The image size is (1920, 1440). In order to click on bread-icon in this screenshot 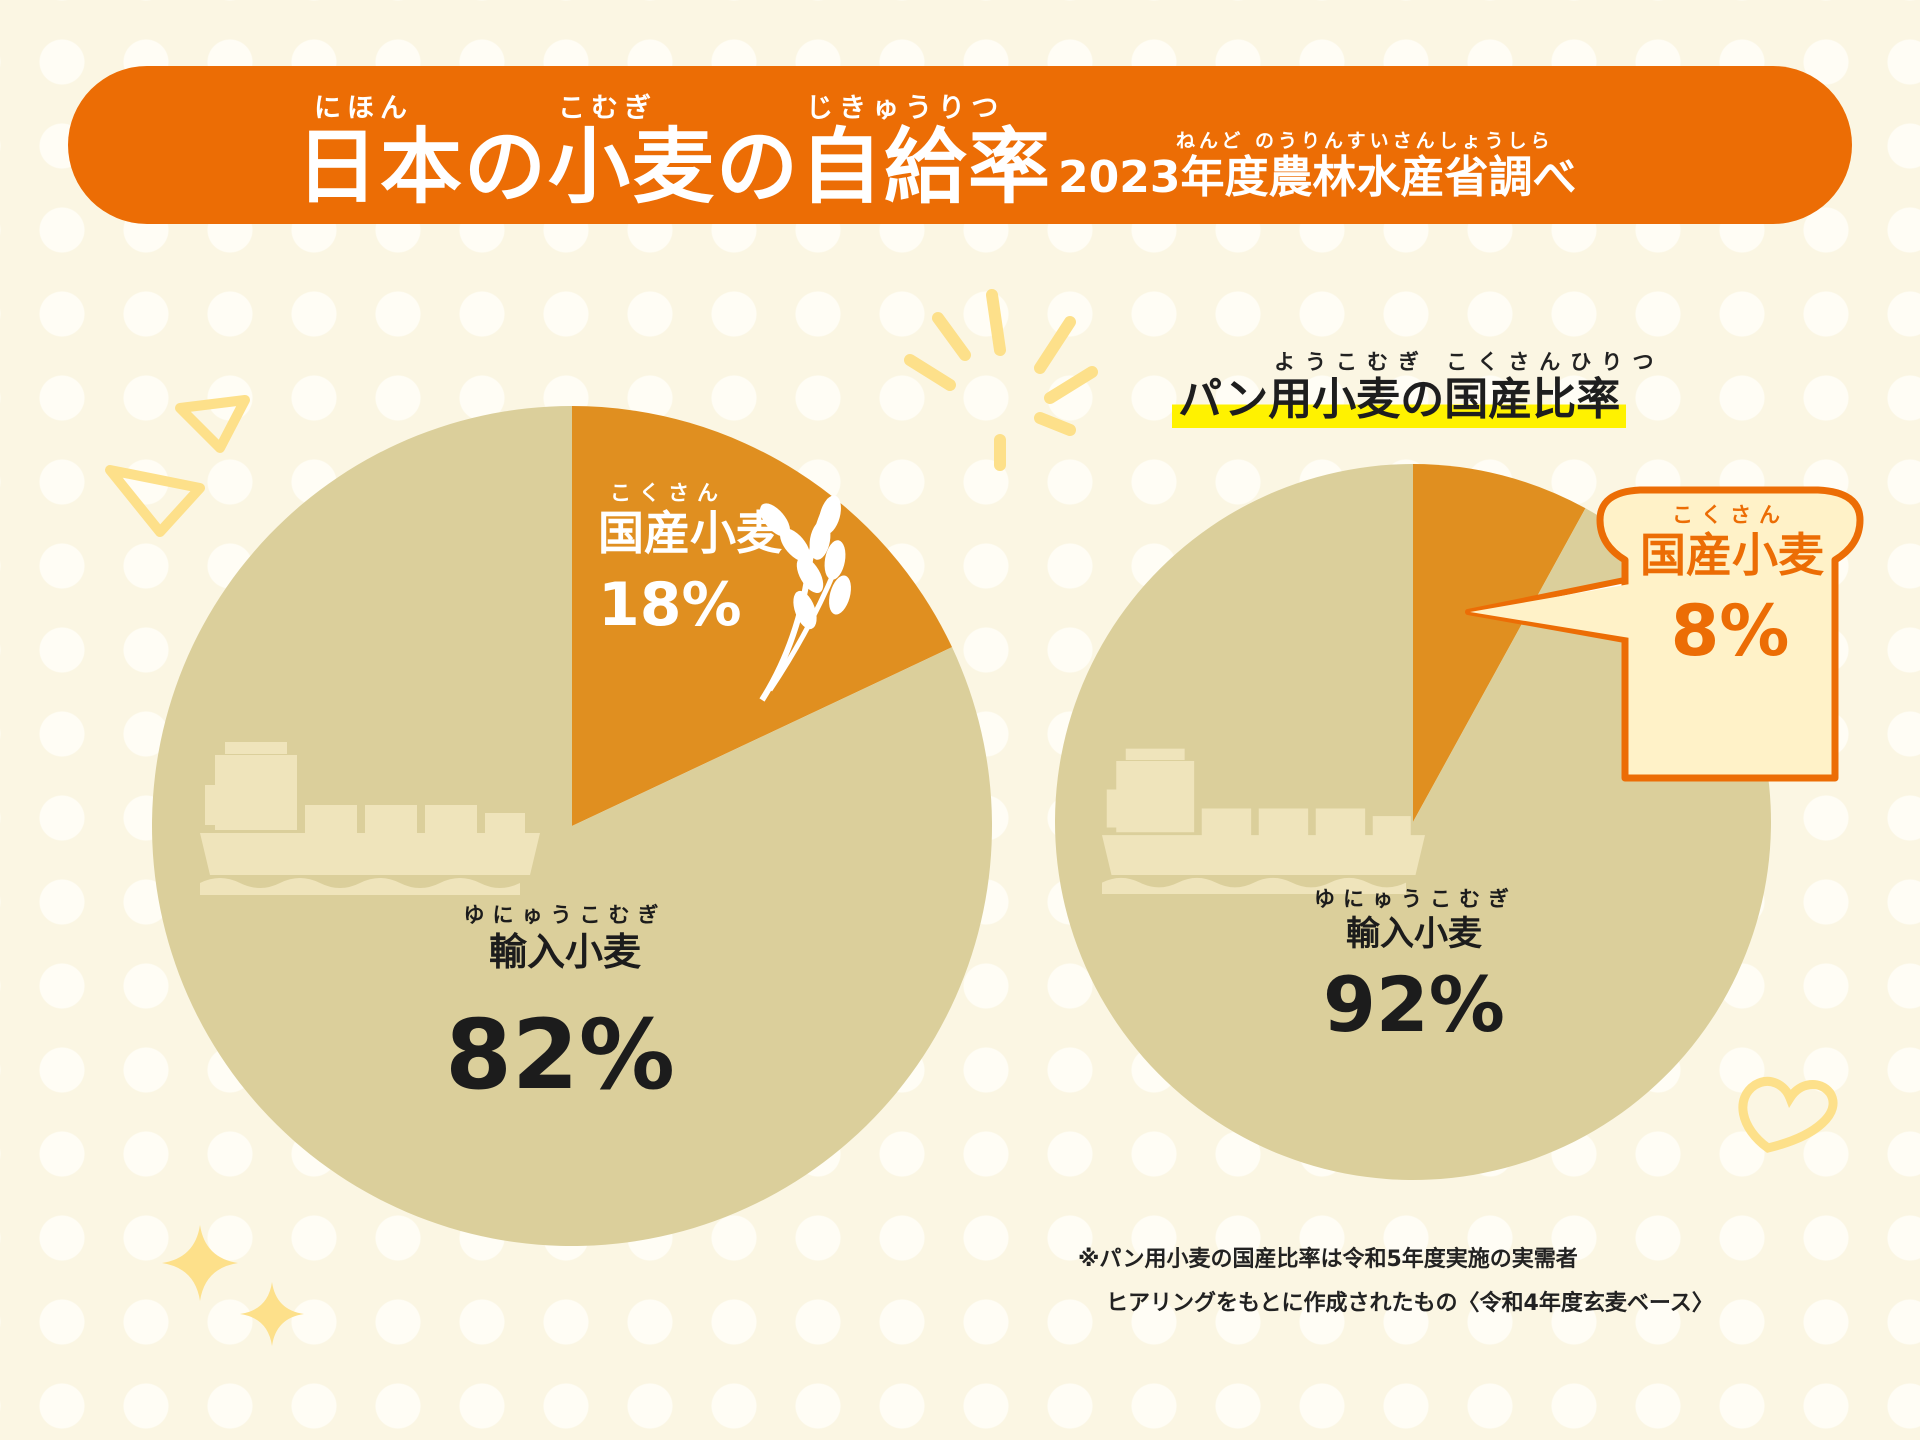, I will do `click(1664, 634)`.